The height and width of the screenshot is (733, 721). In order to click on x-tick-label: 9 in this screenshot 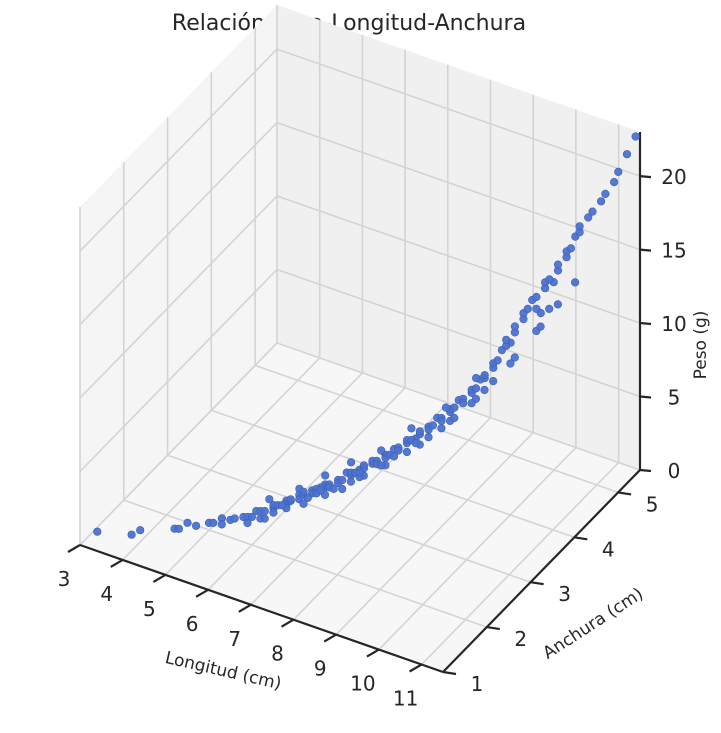, I will do `click(320, 669)`.